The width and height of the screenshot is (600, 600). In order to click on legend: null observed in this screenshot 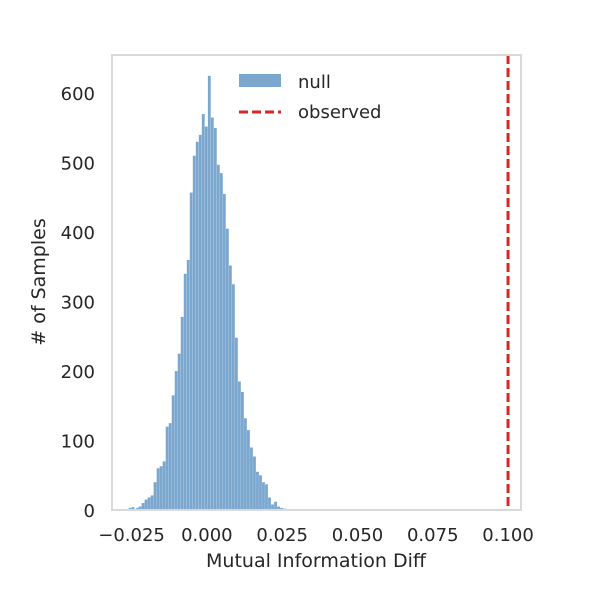, I will do `click(310, 97)`.